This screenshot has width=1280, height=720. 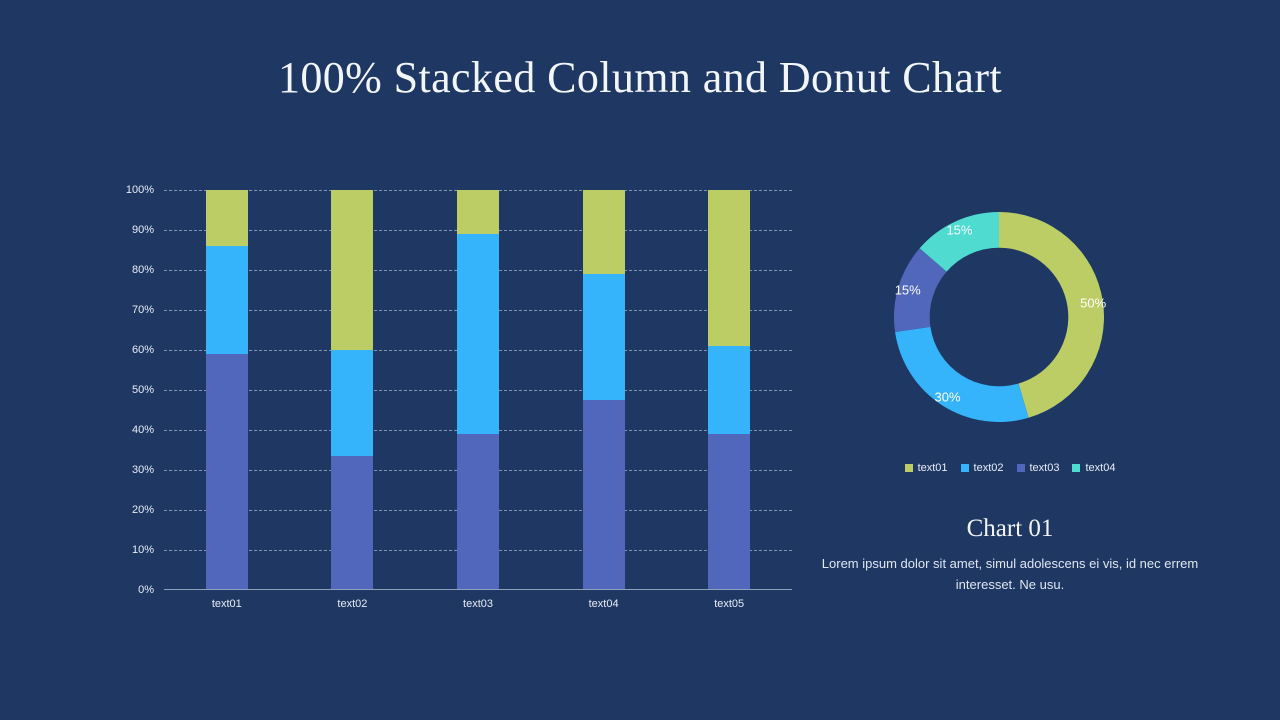 I want to click on y-axis: 0% 10% 20% 30% 40% 50% 60% 70% 80% 90% 100%, so click(x=133, y=390).